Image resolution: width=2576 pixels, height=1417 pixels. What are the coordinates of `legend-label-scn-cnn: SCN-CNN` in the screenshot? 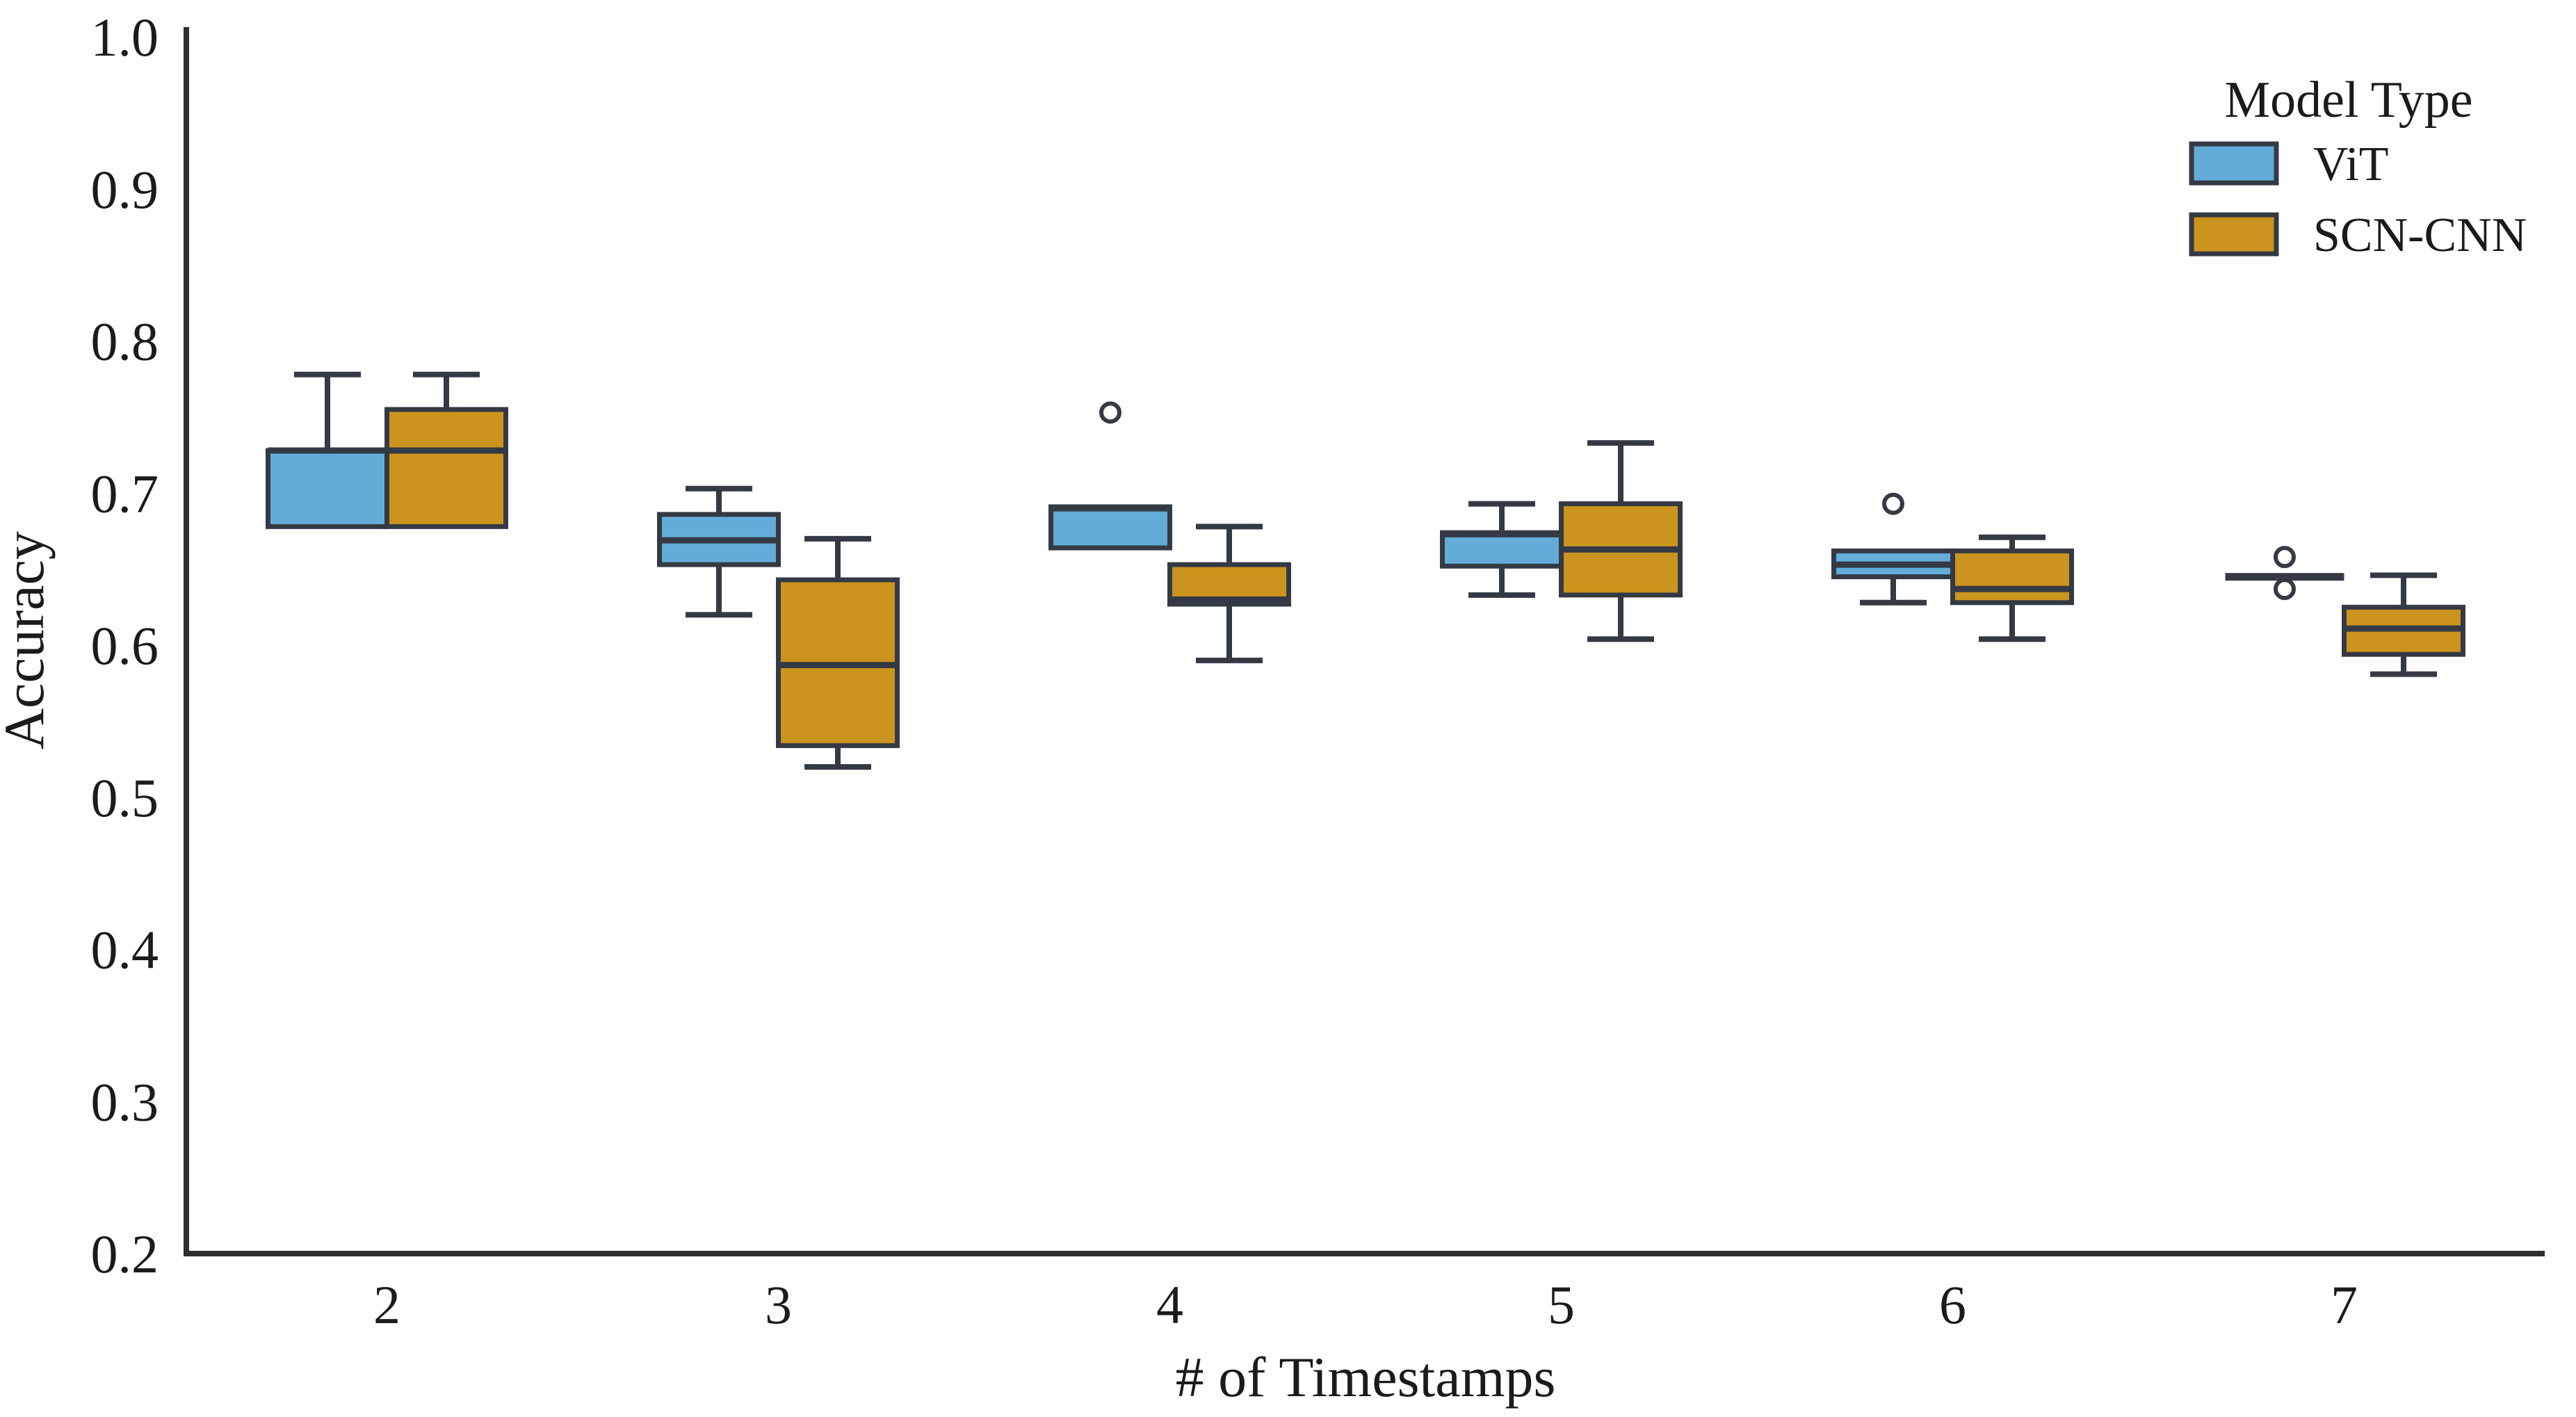 It's located at (2420, 235).